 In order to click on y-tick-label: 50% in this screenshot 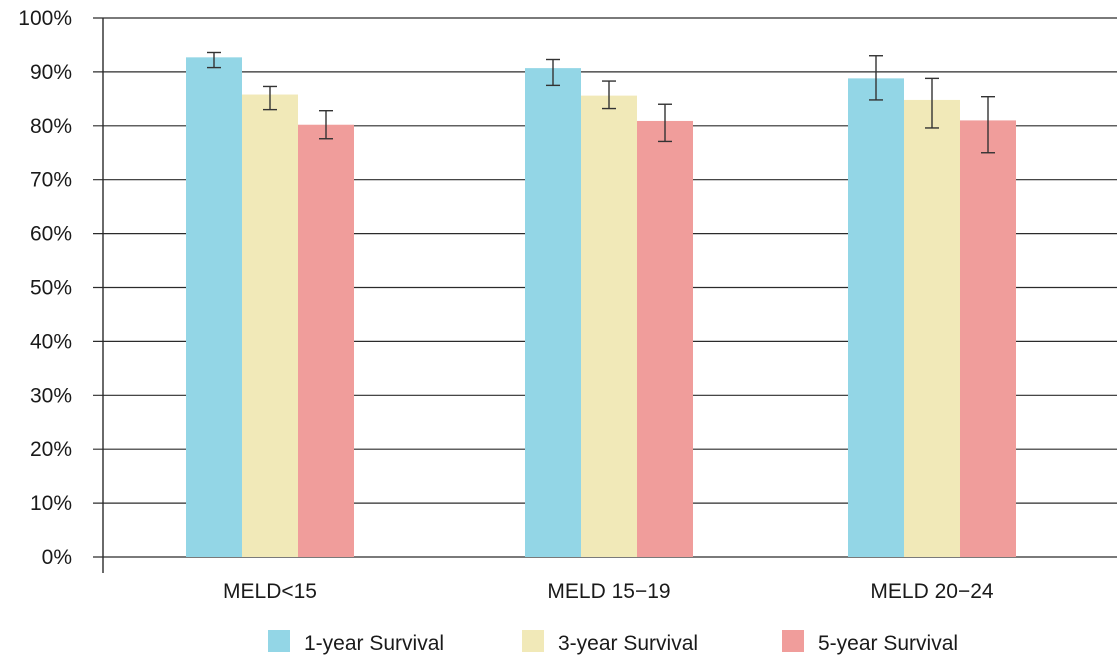, I will do `click(51, 288)`.